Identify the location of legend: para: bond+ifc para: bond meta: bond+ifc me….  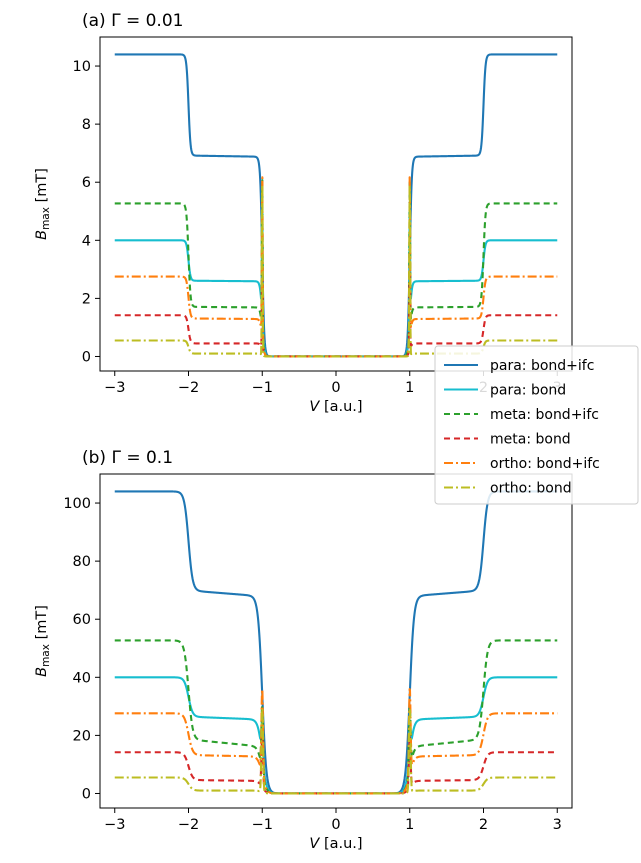
(536, 425).